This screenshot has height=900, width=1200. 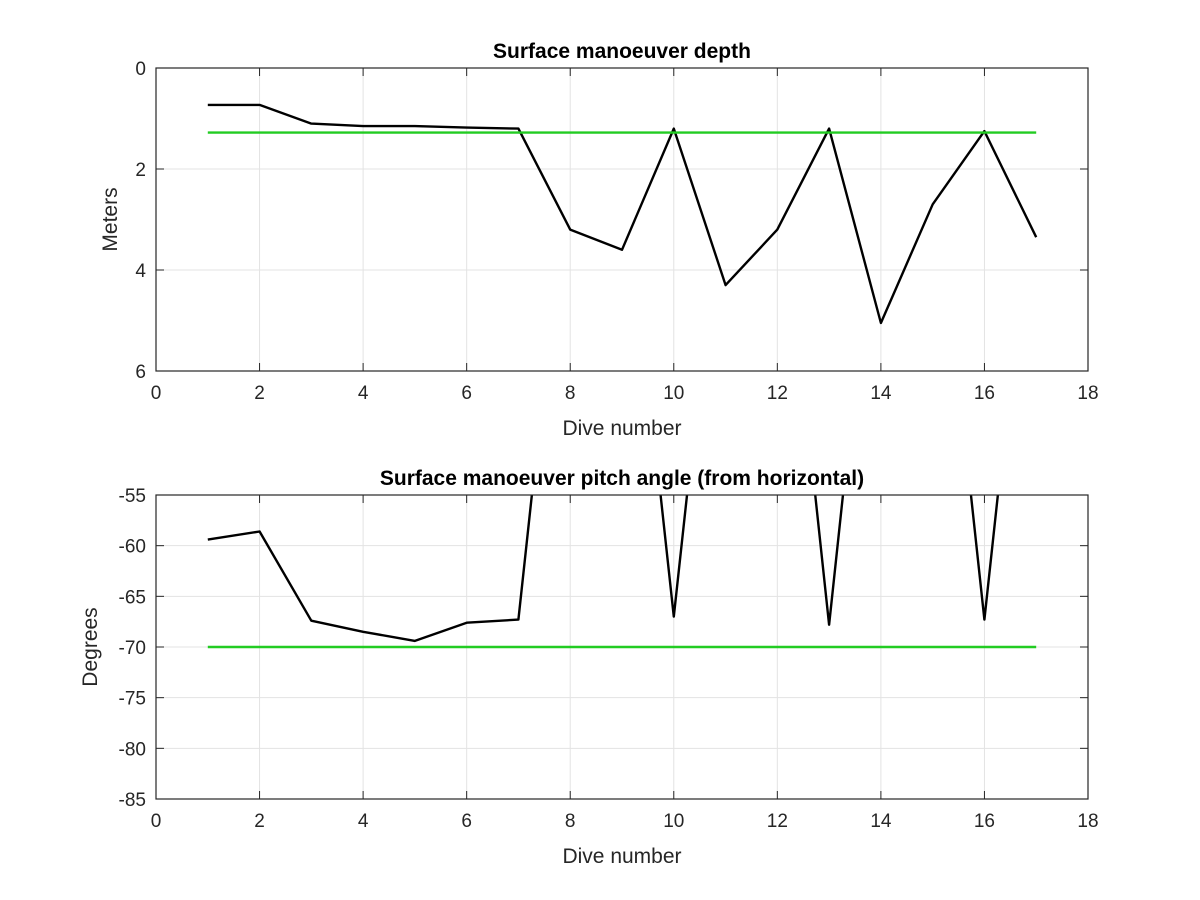 What do you see at coordinates (156, 821) in the screenshot?
I see `pitch-x-tick-label: 0` at bounding box center [156, 821].